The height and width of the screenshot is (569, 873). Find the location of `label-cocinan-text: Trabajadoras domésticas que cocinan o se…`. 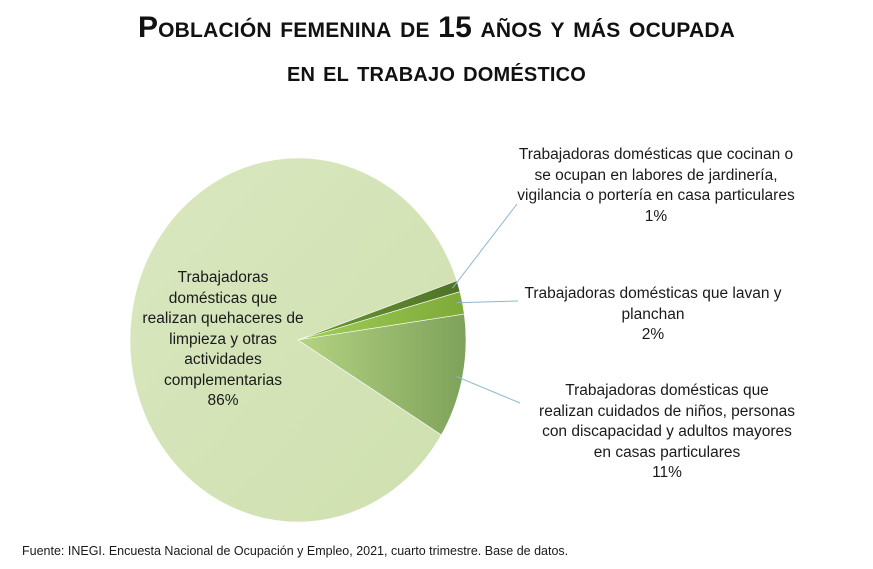

label-cocinan-text: Trabajadoras domésticas que cocinan o se… is located at coordinates (656, 175).